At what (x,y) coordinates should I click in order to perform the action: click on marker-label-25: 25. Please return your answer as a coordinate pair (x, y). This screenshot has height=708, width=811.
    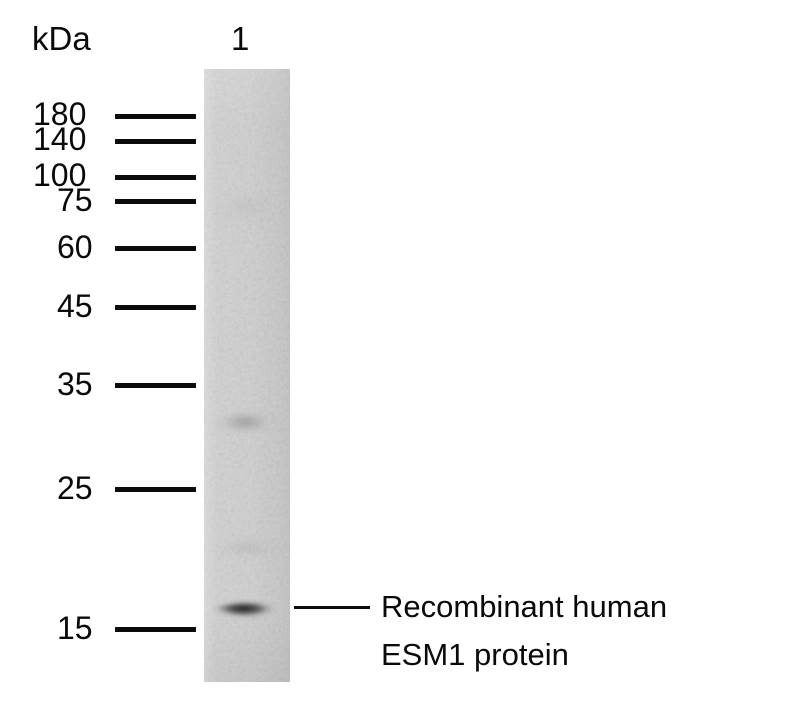
    Looking at the image, I should click on (75, 488).